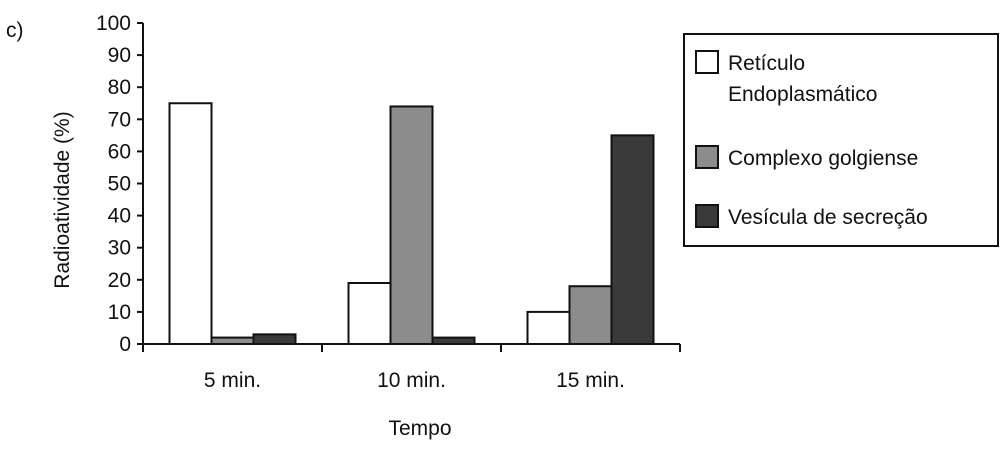 The image size is (1008, 450). What do you see at coordinates (119, 248) in the screenshot?
I see `y-tick-label: 30` at bounding box center [119, 248].